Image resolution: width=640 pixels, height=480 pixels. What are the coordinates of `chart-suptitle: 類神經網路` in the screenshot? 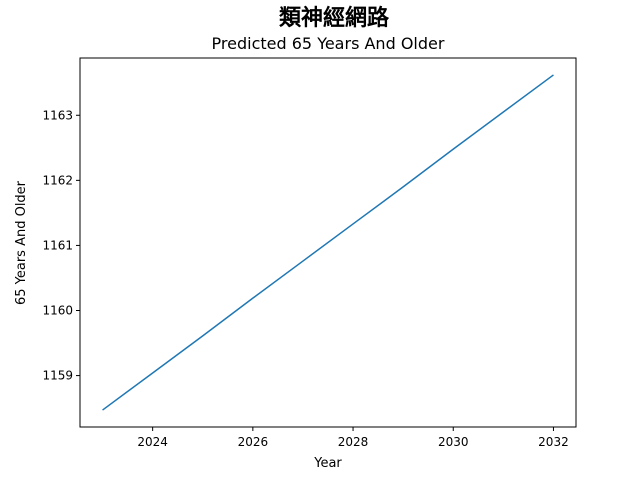 It's located at (334, 18).